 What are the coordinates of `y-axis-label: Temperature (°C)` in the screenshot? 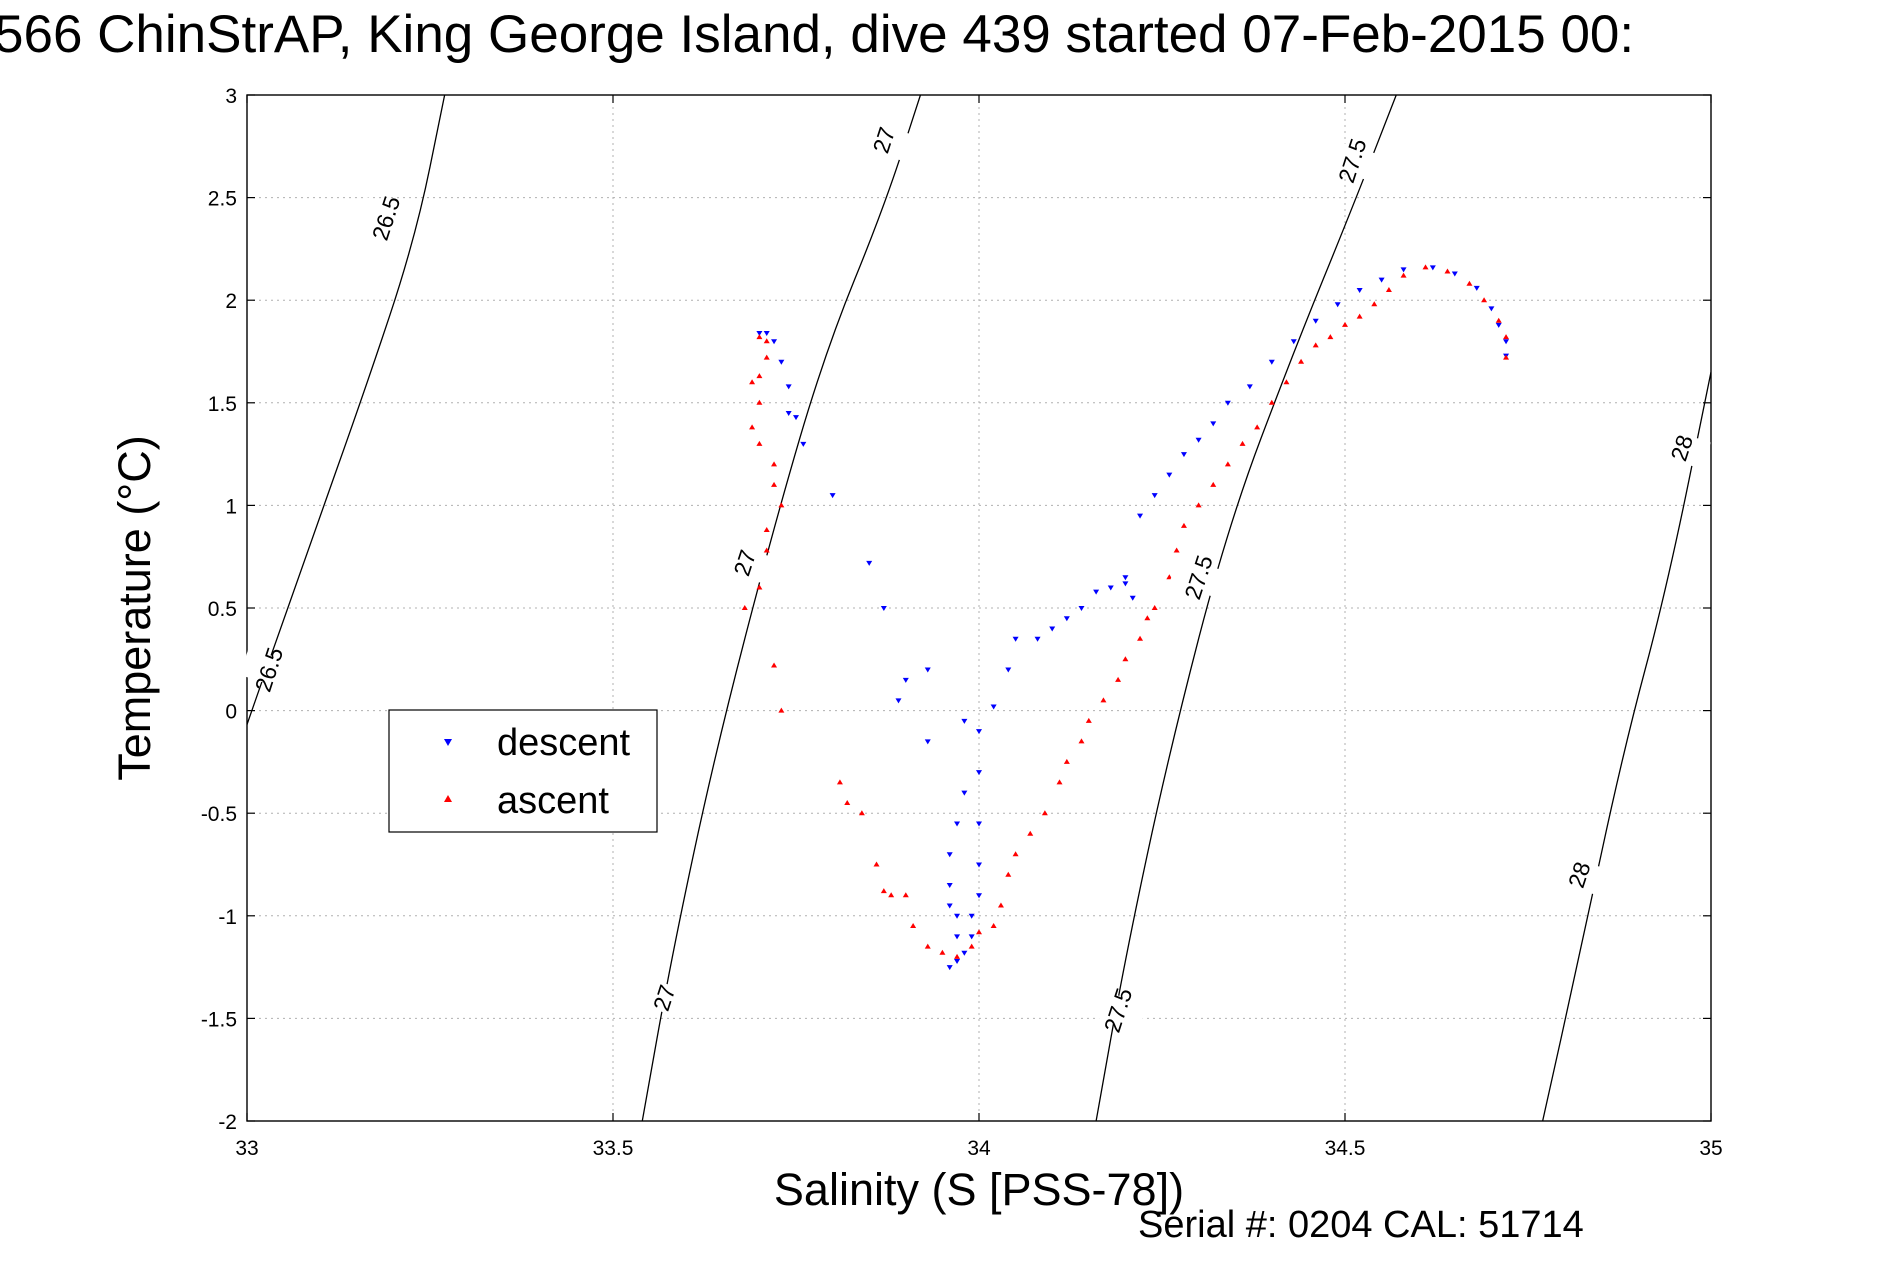 It's located at (134, 608).